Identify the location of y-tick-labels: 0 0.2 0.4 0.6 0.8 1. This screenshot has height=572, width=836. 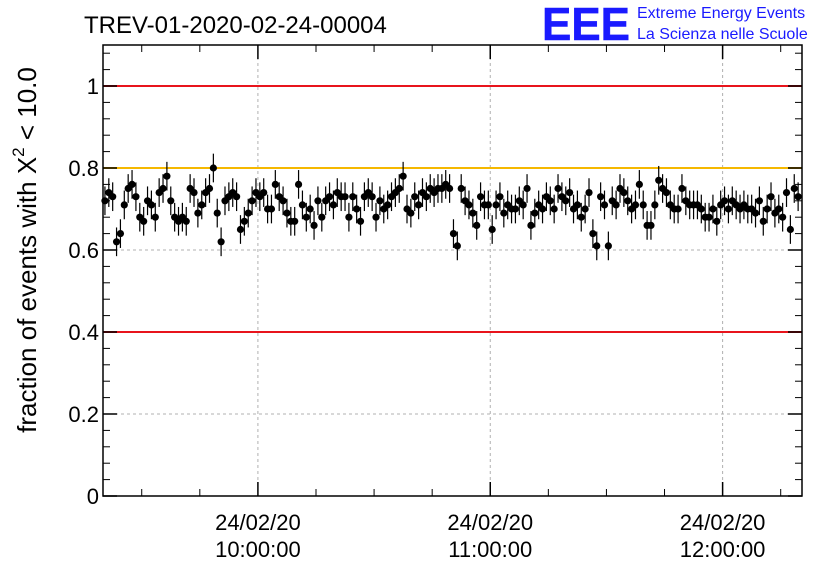
(83, 291).